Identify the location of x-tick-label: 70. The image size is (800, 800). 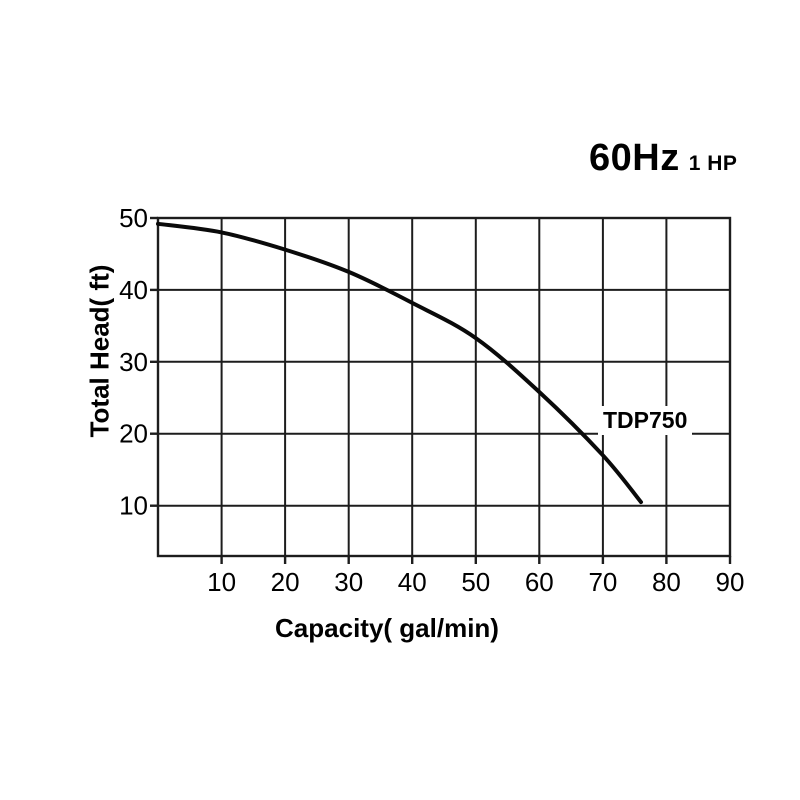
(602, 582).